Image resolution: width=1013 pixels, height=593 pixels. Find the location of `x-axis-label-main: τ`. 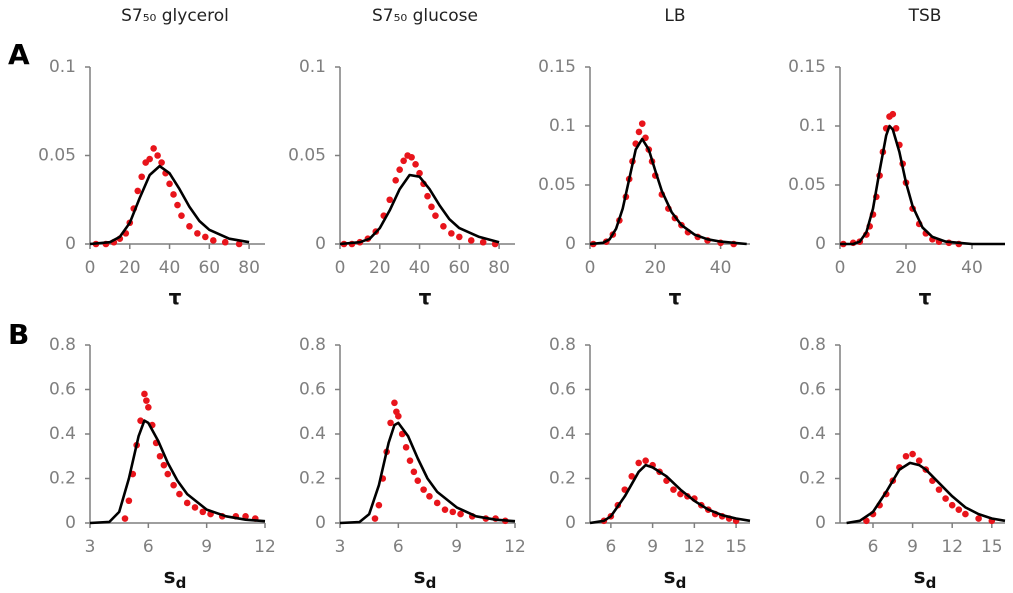

x-axis-label-main: τ is located at coordinates (925, 297).